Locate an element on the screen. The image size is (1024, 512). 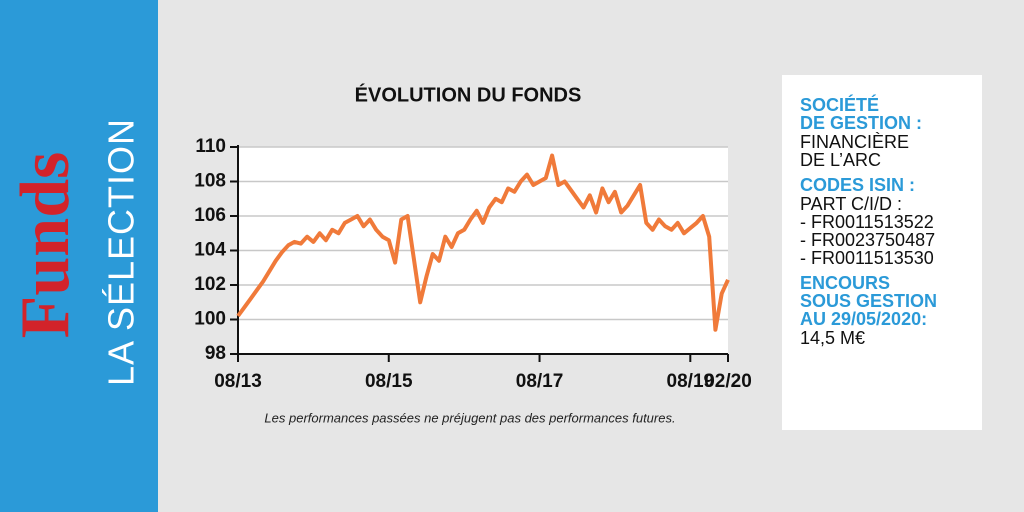
info-heading: ENCOURS is located at coordinates (845, 283).